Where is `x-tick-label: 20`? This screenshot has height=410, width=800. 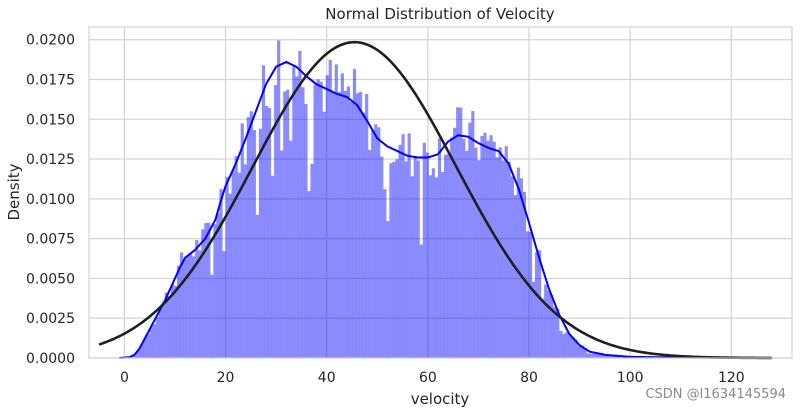 x-tick-label: 20 is located at coordinates (226, 378).